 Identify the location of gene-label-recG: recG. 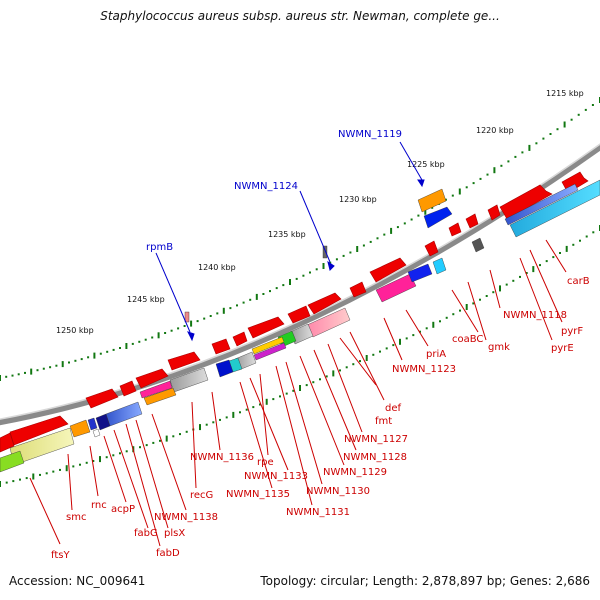
(201, 495).